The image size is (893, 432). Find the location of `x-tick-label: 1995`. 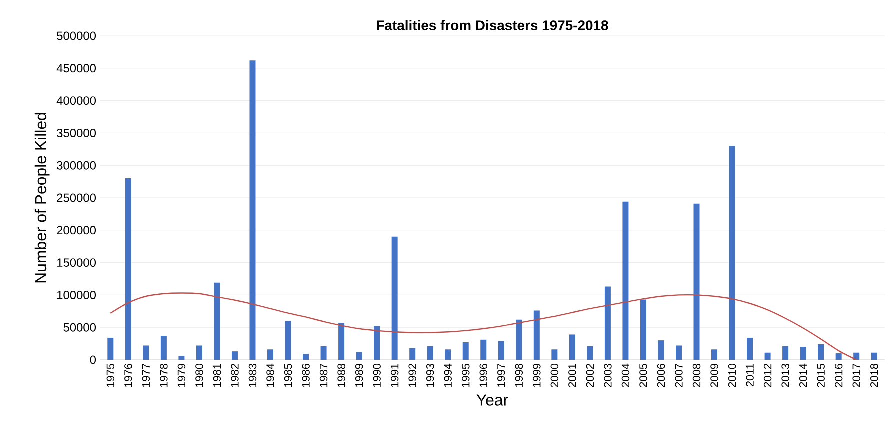

x-tick-label: 1995 is located at coordinates (466, 376).